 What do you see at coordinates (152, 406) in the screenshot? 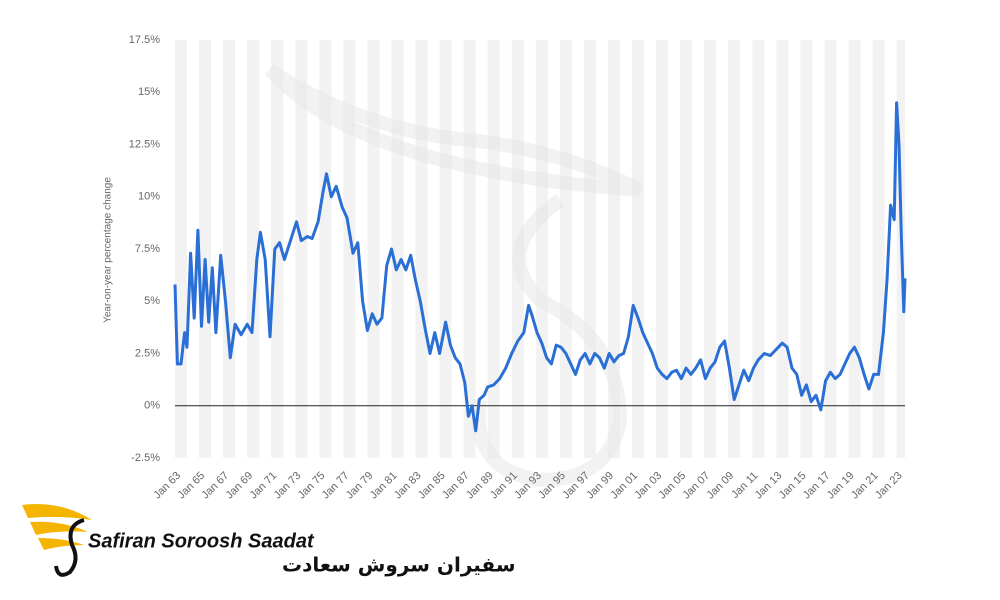
I see `y-tick-label: 0%` at bounding box center [152, 406].